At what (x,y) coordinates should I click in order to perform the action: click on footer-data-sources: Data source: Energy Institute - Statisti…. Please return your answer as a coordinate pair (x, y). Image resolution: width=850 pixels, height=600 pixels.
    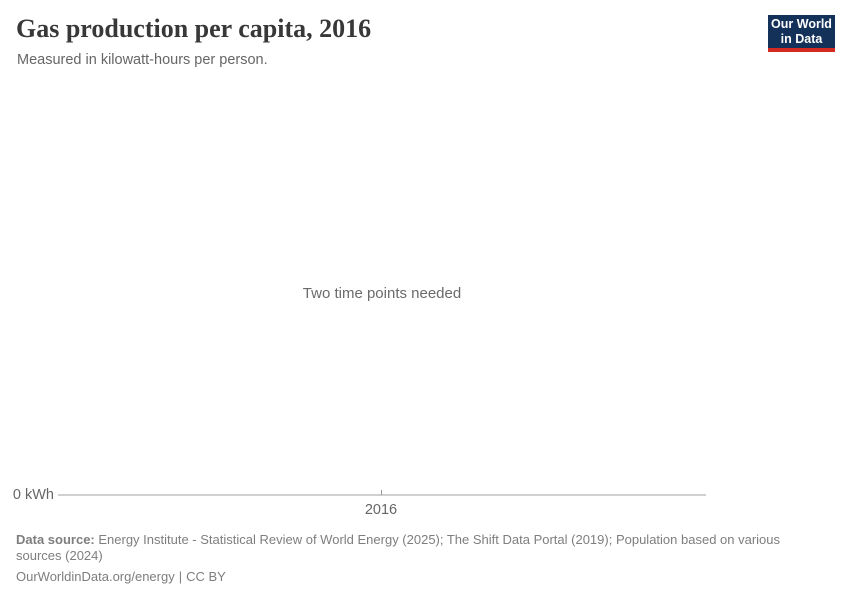
    Looking at the image, I should click on (422, 547).